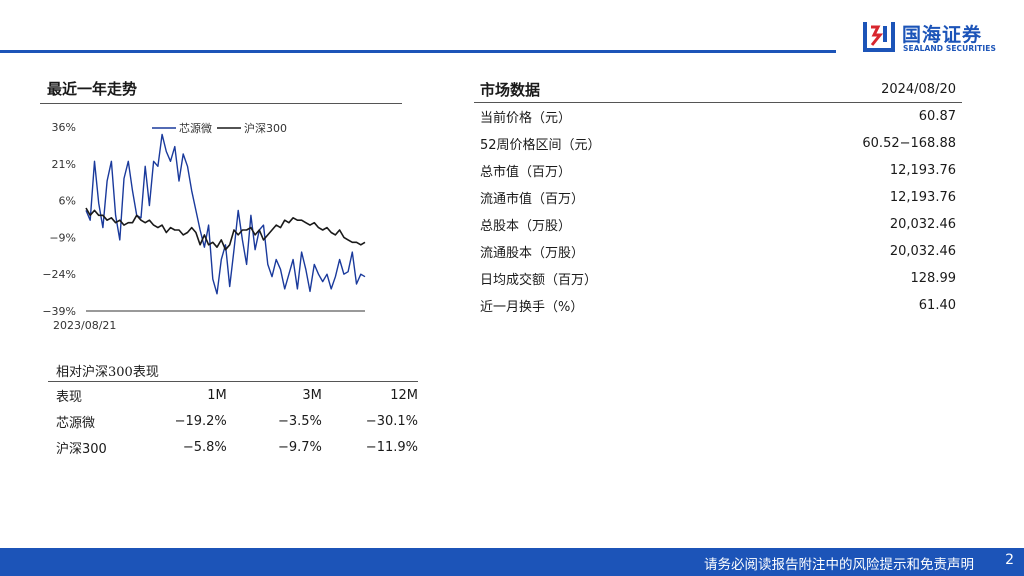 This screenshot has height=576, width=1024. I want to click on price-trend-chart: 36% 21% 6% −9% −24% −39% 2023/08/21 芯源微 沪深300, so click(210, 223).